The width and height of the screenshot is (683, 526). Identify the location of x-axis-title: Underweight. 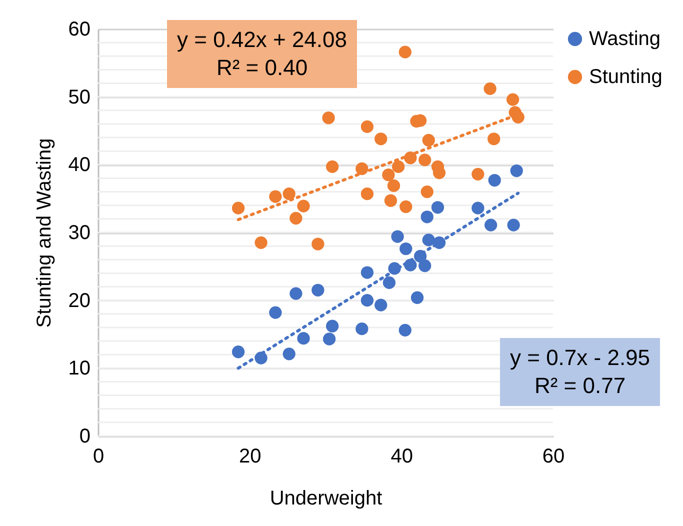
(326, 499).